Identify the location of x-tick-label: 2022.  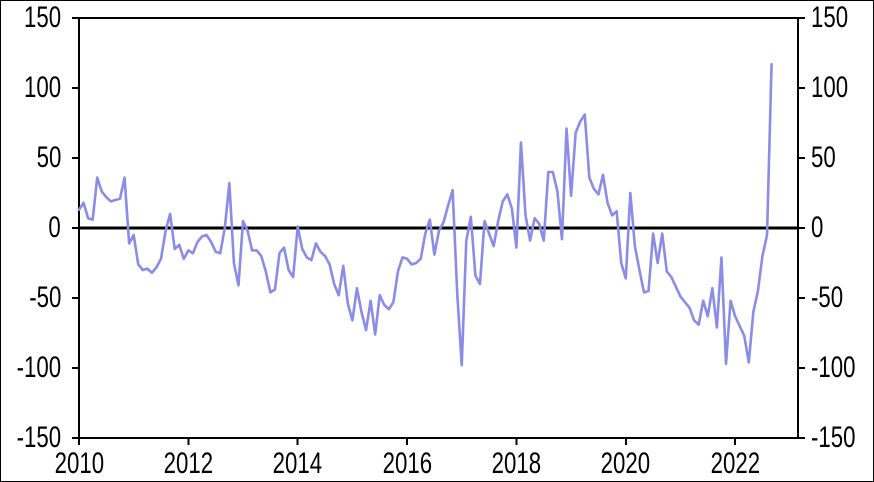
(735, 463).